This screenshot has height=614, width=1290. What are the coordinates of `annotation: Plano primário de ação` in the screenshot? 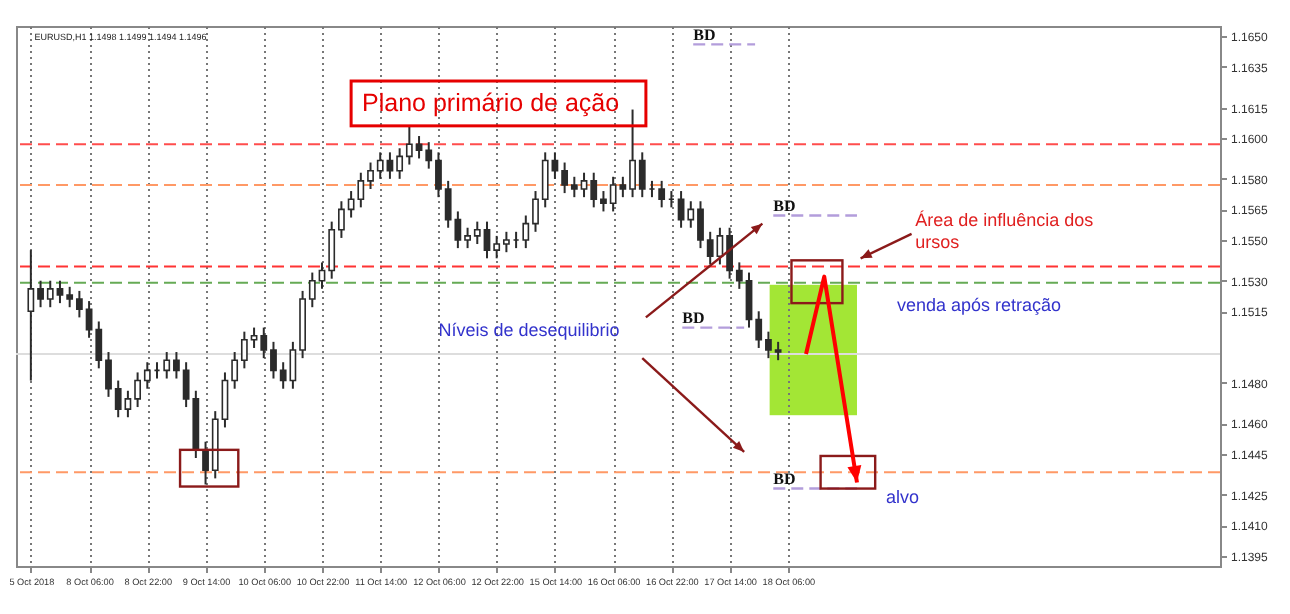 It's located at (491, 103).